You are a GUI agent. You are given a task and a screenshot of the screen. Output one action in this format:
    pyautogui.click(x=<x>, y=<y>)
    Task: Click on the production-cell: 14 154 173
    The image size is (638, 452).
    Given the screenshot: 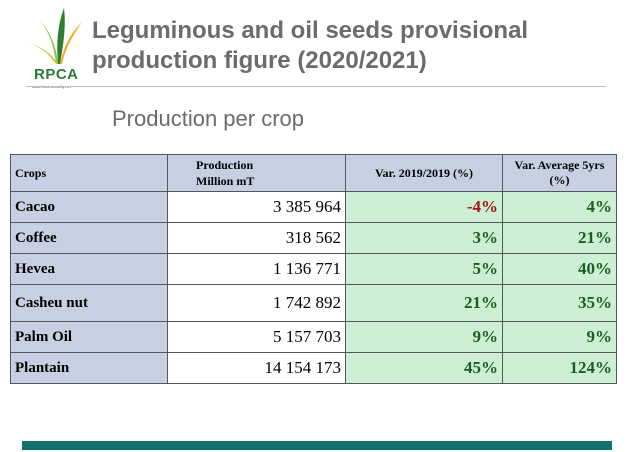 What is the action you would take?
    pyautogui.click(x=256, y=368)
    